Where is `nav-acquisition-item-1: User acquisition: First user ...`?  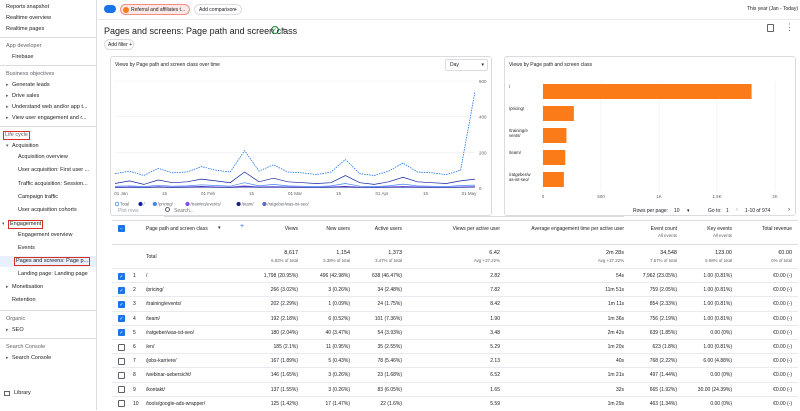 nav-acquisition-item-1: User acquisition: First user ... is located at coordinates (48, 170).